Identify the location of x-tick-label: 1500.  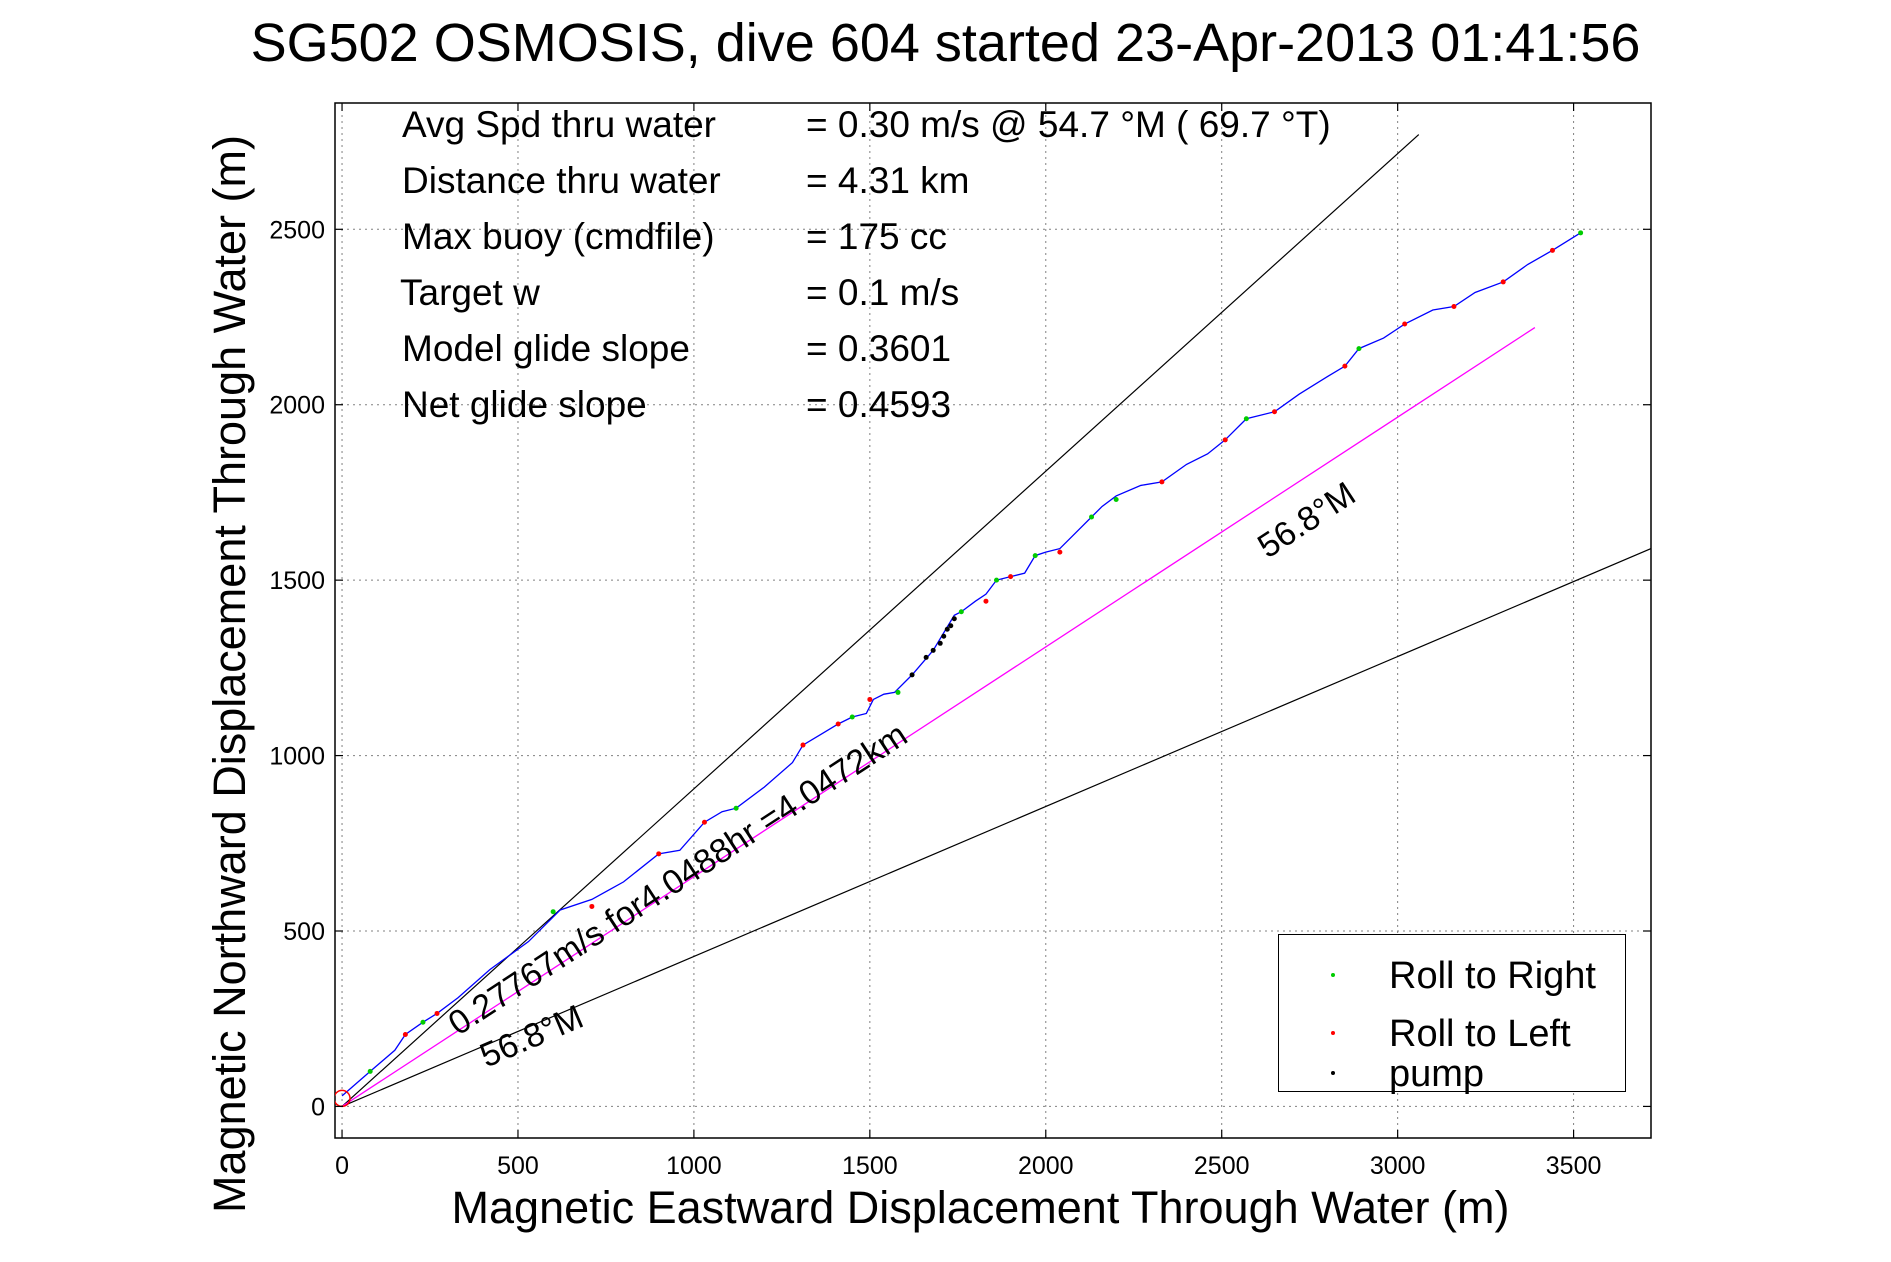
(870, 1166).